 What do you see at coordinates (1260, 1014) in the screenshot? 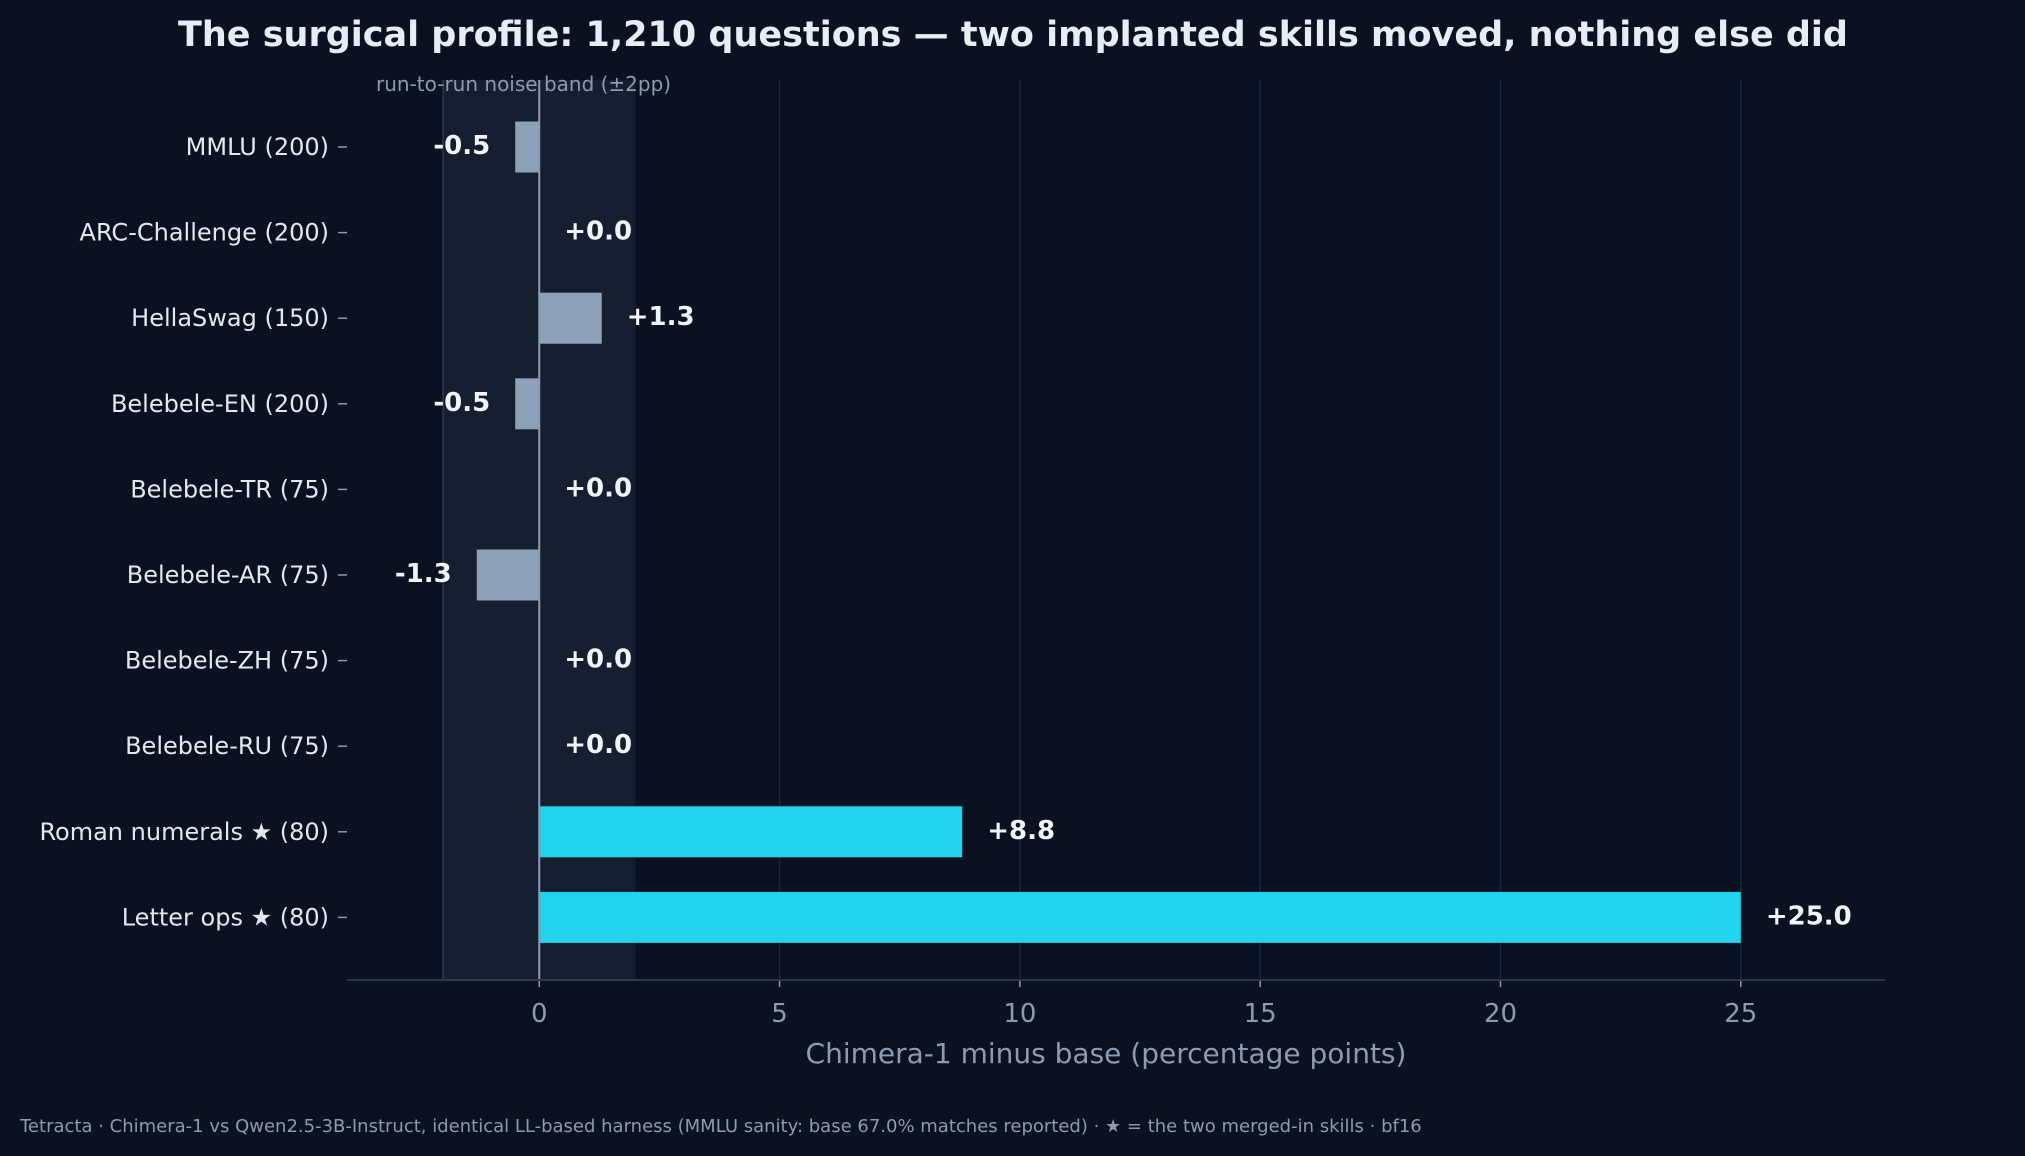
I see `x-tick-label-15: 15` at bounding box center [1260, 1014].